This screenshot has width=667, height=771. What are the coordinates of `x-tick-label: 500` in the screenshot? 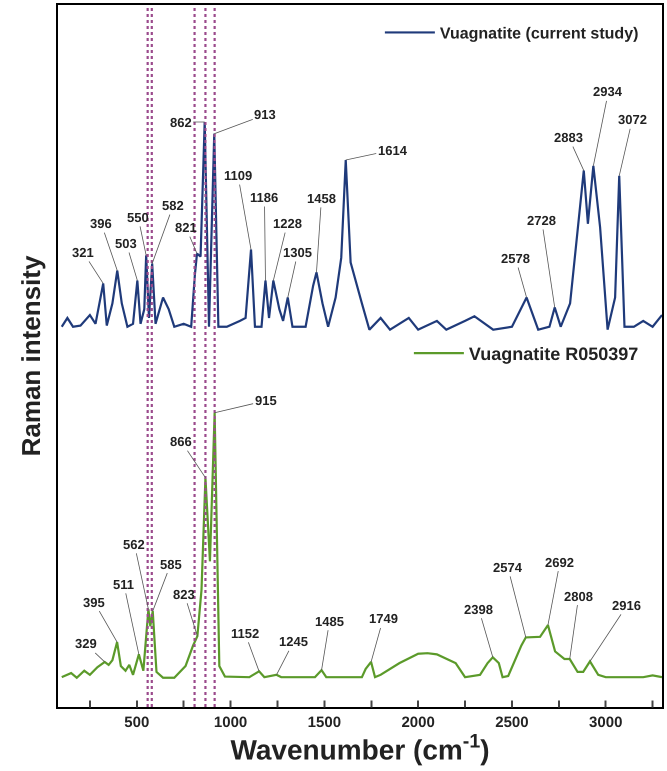 It's located at (137, 722).